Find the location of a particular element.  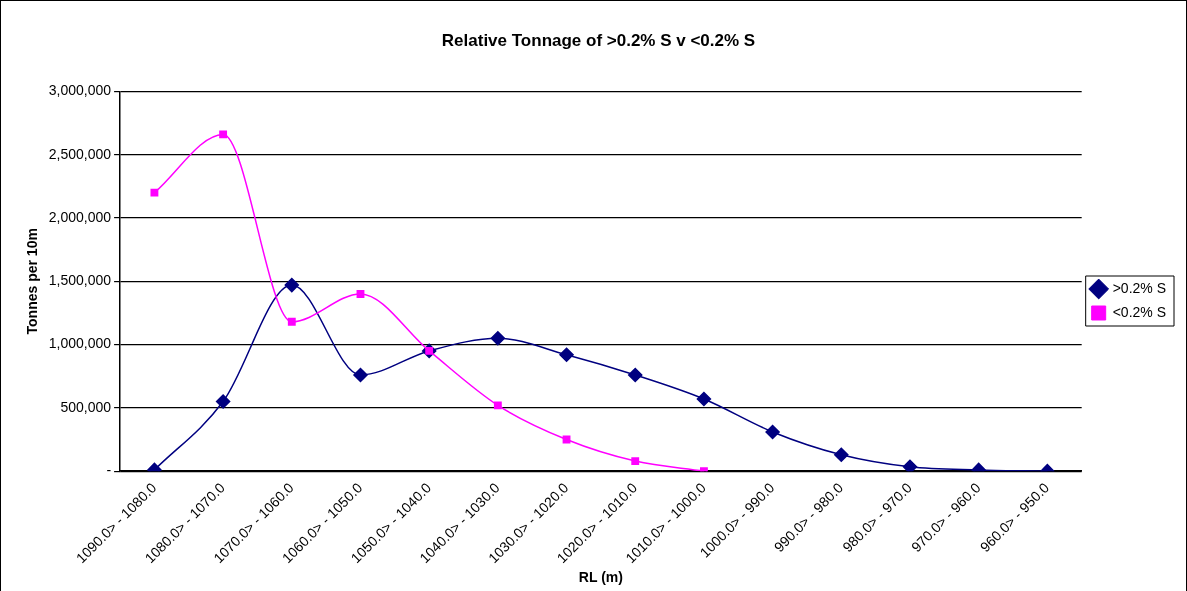

y-tick-label: 1,000,000 is located at coordinates (80, 343).